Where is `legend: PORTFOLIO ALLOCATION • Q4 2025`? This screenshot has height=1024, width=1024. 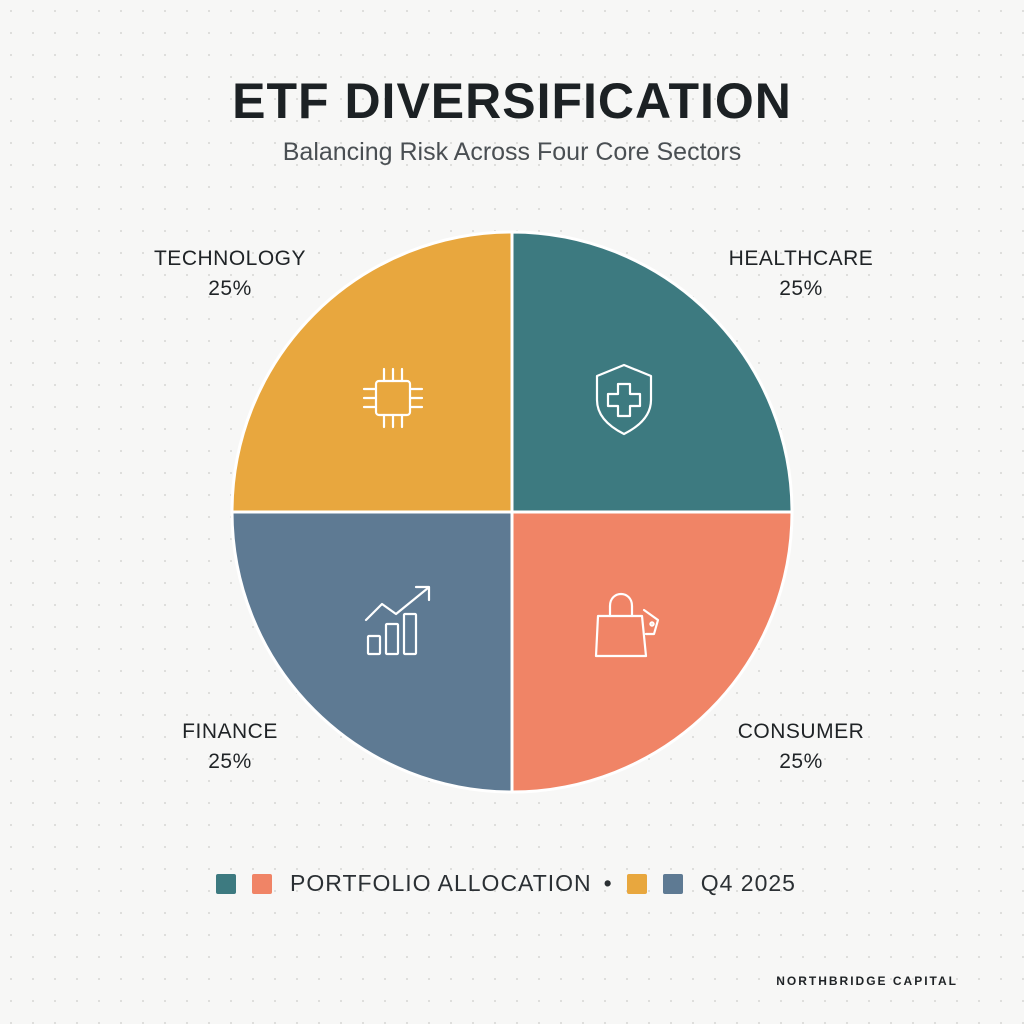 legend: PORTFOLIO ALLOCATION • Q4 2025 is located at coordinates (512, 883).